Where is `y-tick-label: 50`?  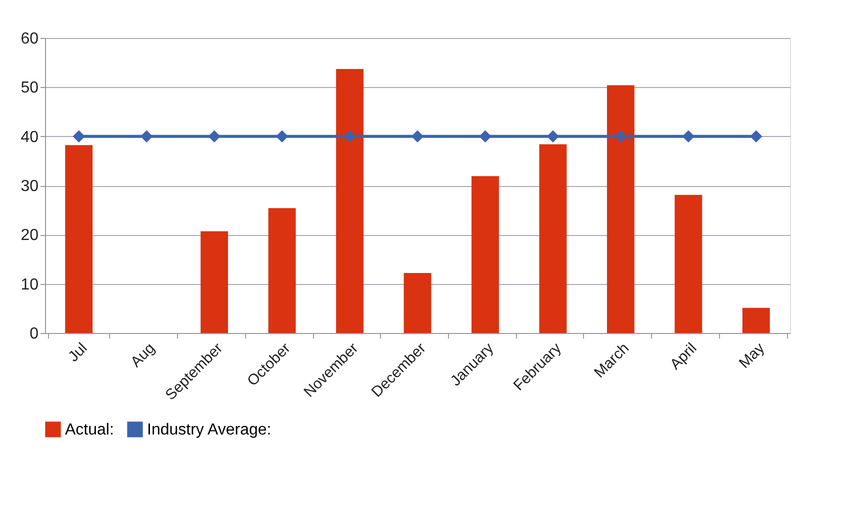 y-tick-label: 50 is located at coordinates (29, 88).